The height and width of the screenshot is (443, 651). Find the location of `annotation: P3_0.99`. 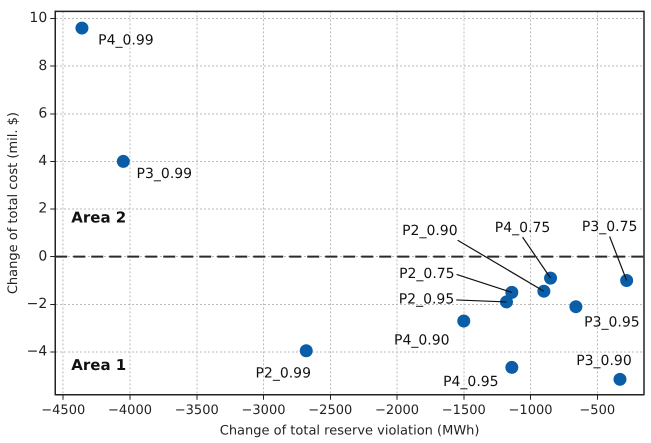

annotation: P3_0.99 is located at coordinates (164, 174).